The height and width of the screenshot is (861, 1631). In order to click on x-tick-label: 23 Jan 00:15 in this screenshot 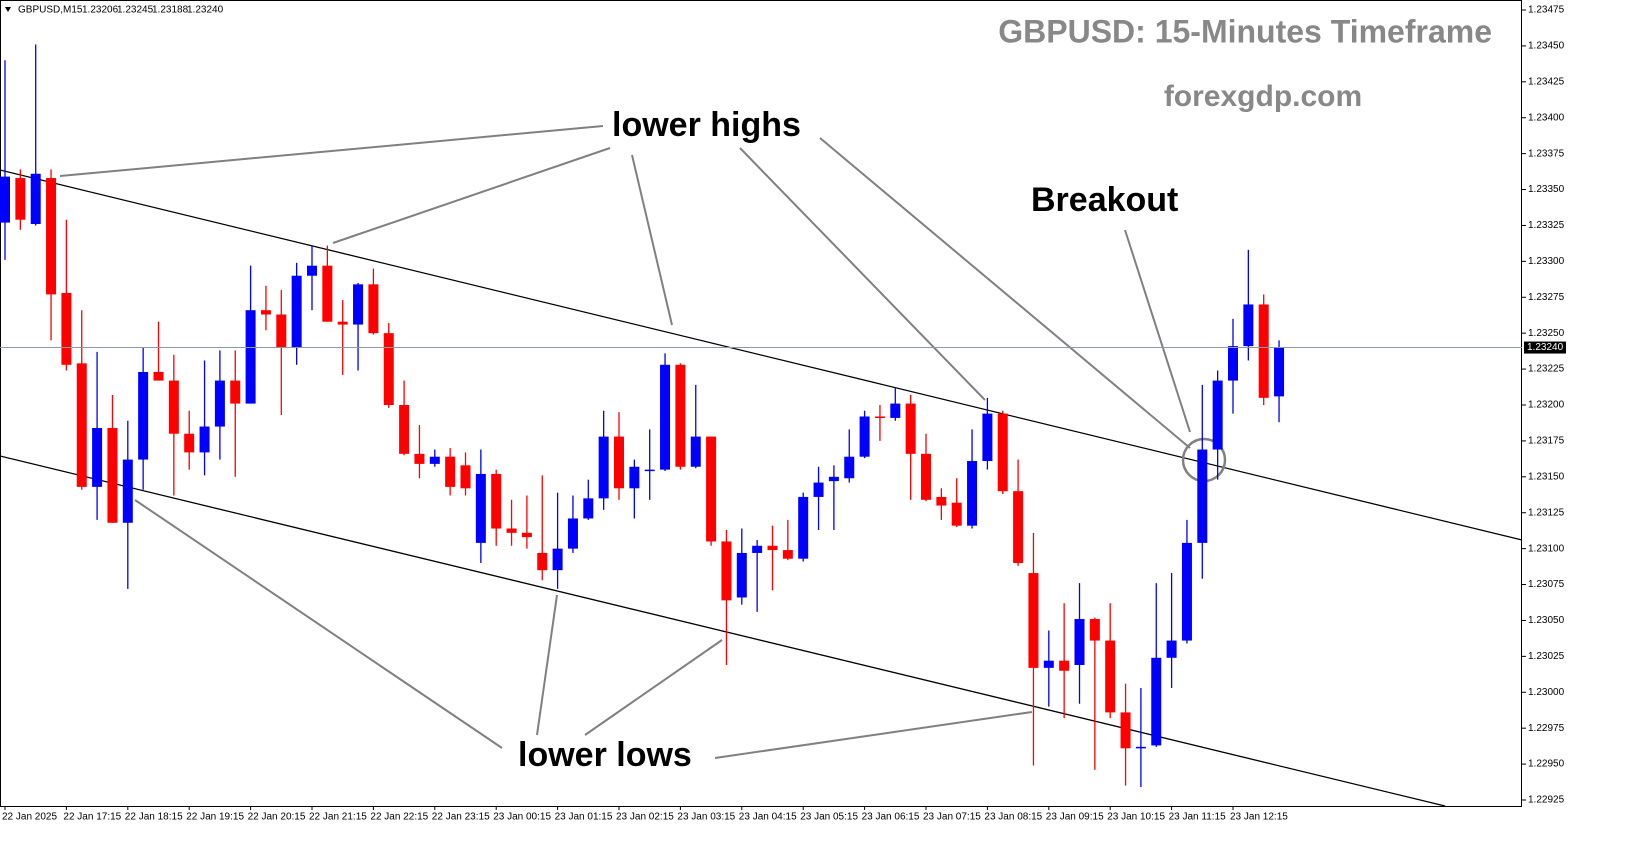, I will do `click(522, 817)`.